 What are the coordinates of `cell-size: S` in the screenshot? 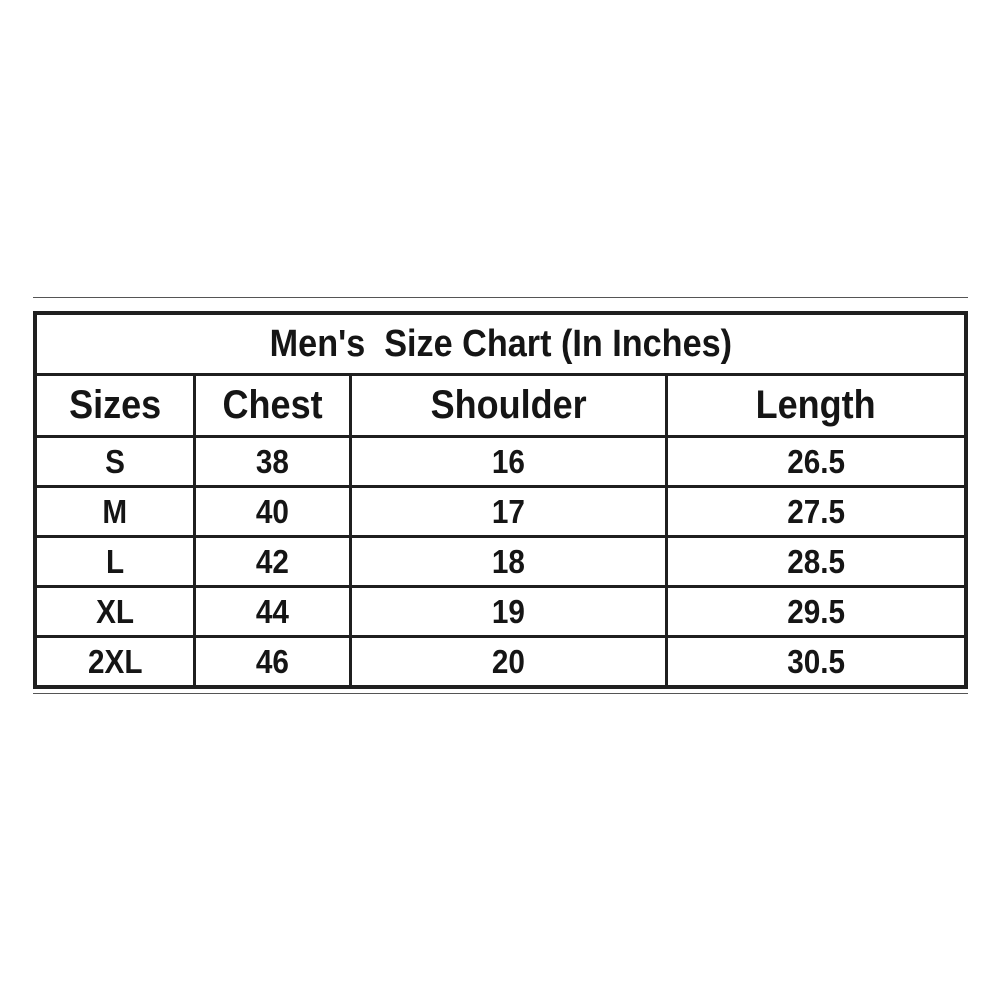 It's located at (114, 461).